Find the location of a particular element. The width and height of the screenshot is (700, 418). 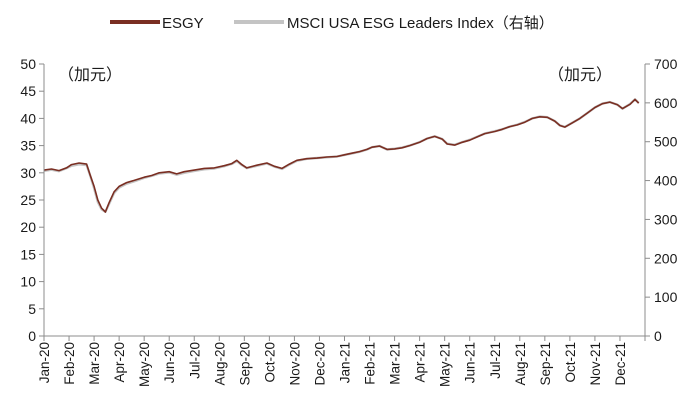

left-tick-label: 15 is located at coordinates (28, 254).